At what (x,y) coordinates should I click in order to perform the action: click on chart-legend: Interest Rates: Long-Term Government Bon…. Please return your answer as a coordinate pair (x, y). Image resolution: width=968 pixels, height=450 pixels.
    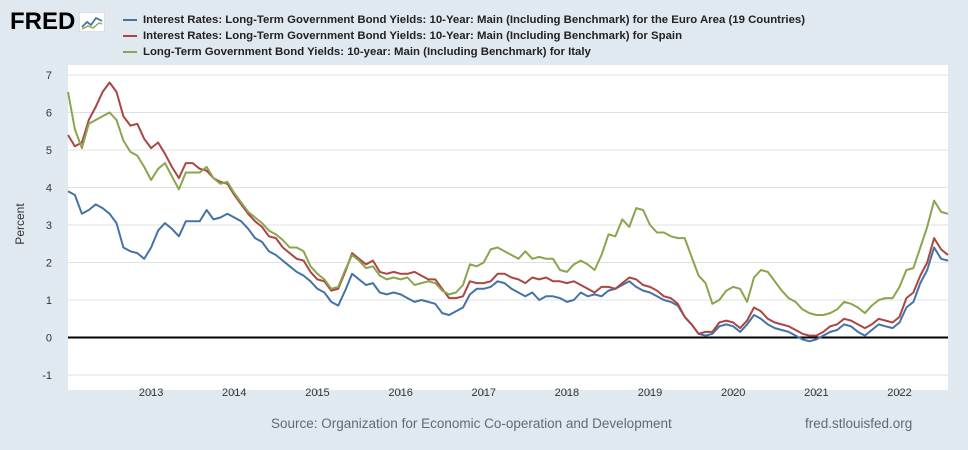
    Looking at the image, I should click on (464, 36).